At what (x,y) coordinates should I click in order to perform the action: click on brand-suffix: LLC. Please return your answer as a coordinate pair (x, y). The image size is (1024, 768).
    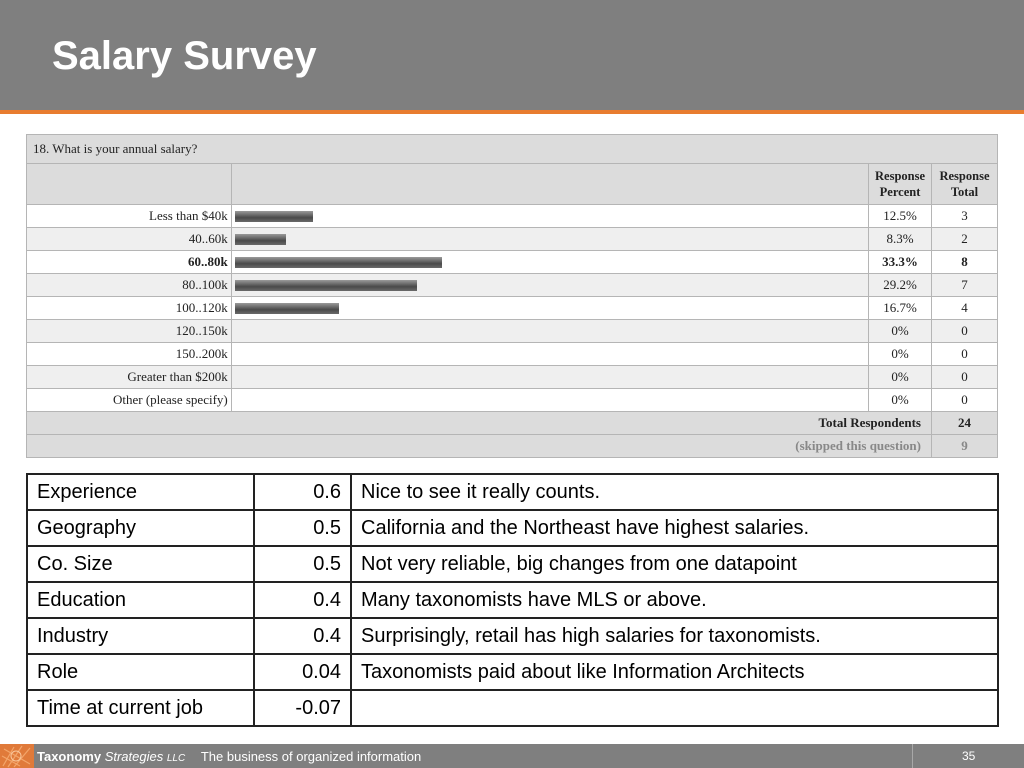
    Looking at the image, I should click on (176, 758).